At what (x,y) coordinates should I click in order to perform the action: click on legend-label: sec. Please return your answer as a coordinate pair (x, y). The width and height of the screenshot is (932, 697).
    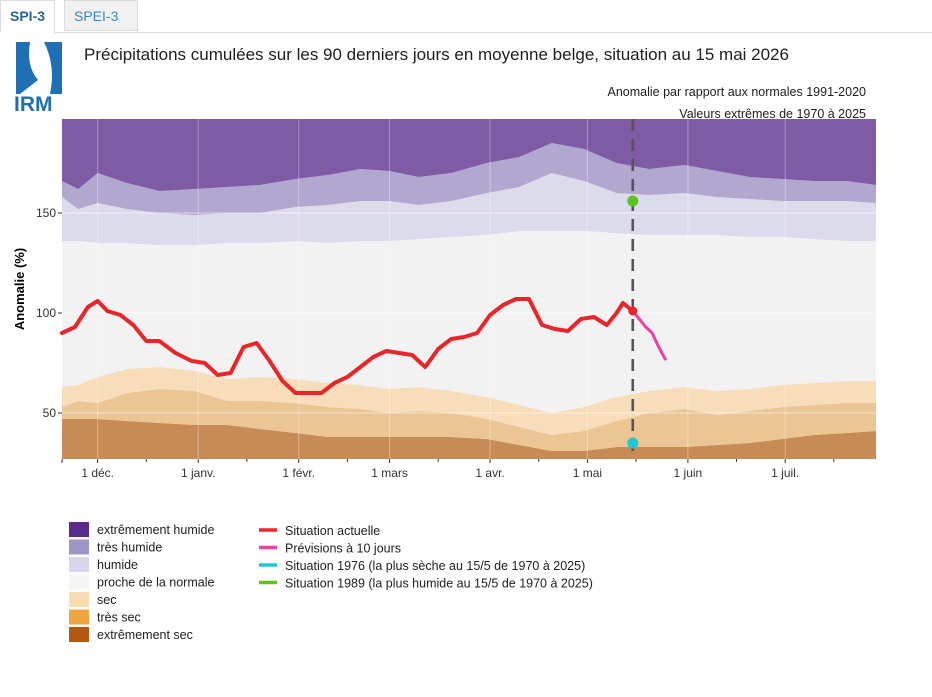
    Looking at the image, I should click on (106, 600).